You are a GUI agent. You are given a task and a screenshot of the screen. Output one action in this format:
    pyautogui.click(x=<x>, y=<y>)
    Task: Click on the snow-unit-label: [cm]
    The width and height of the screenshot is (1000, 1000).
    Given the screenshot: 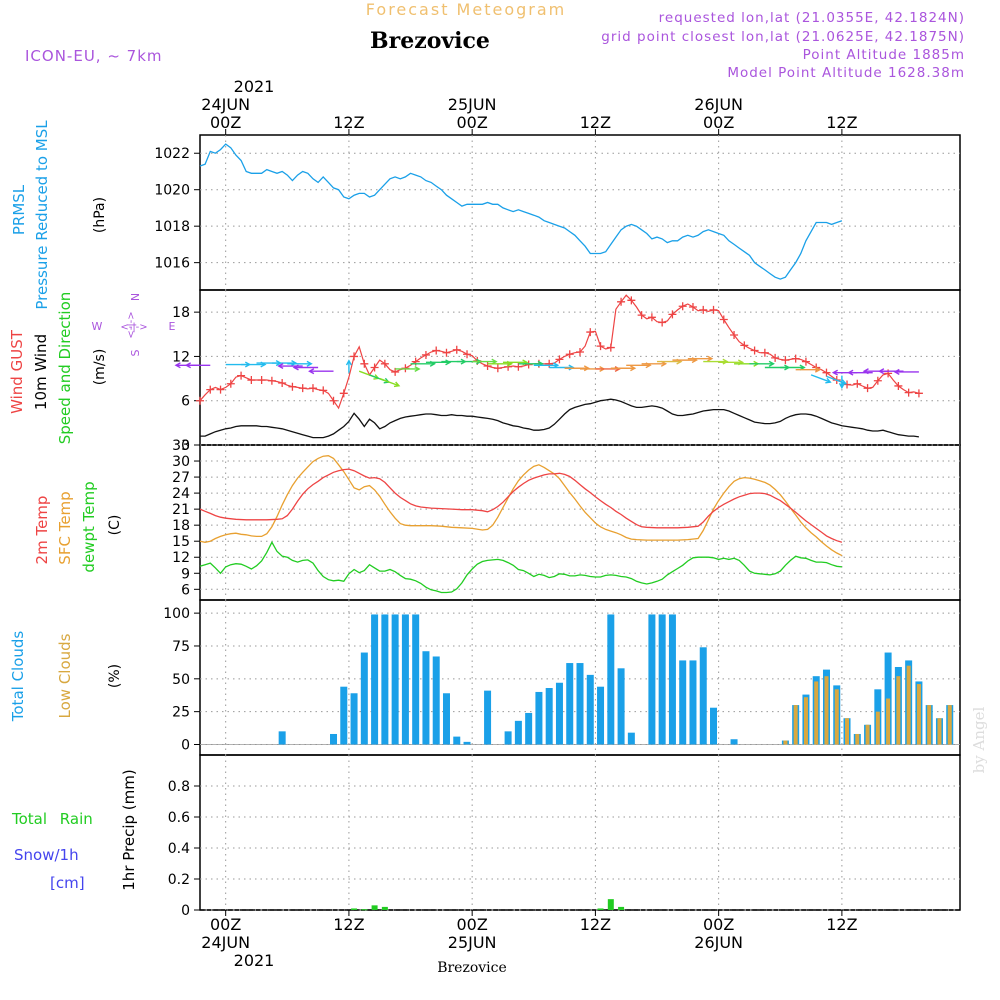 What is the action you would take?
    pyautogui.click(x=67, y=883)
    